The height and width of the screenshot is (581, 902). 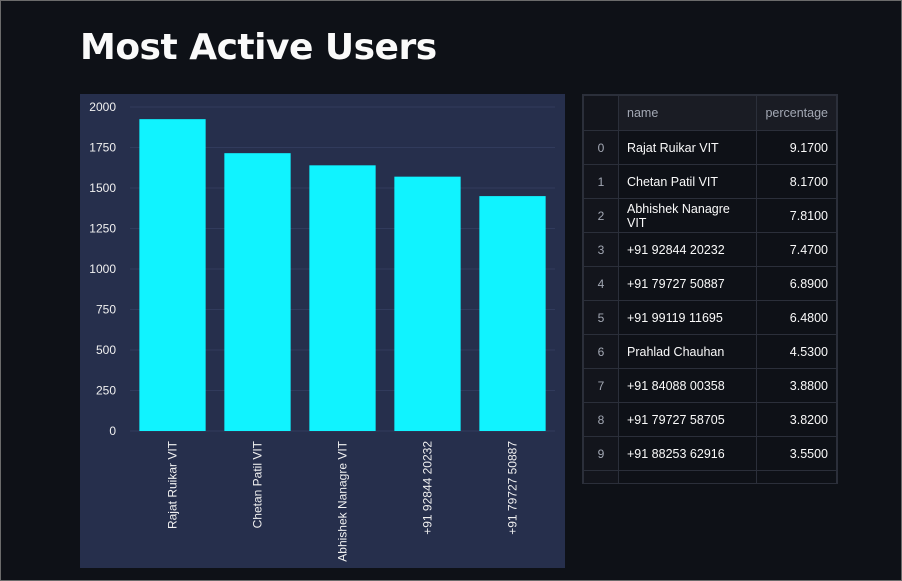 What do you see at coordinates (796, 385) in the screenshot?
I see `percentage-cell: 3.8800` at bounding box center [796, 385].